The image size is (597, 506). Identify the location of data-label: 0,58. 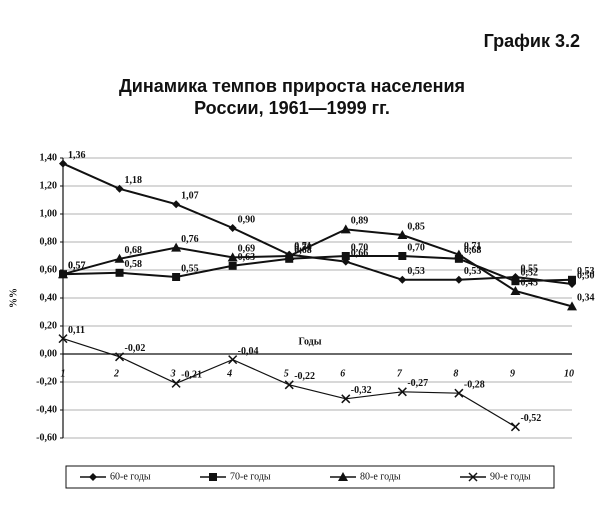
(134, 264).